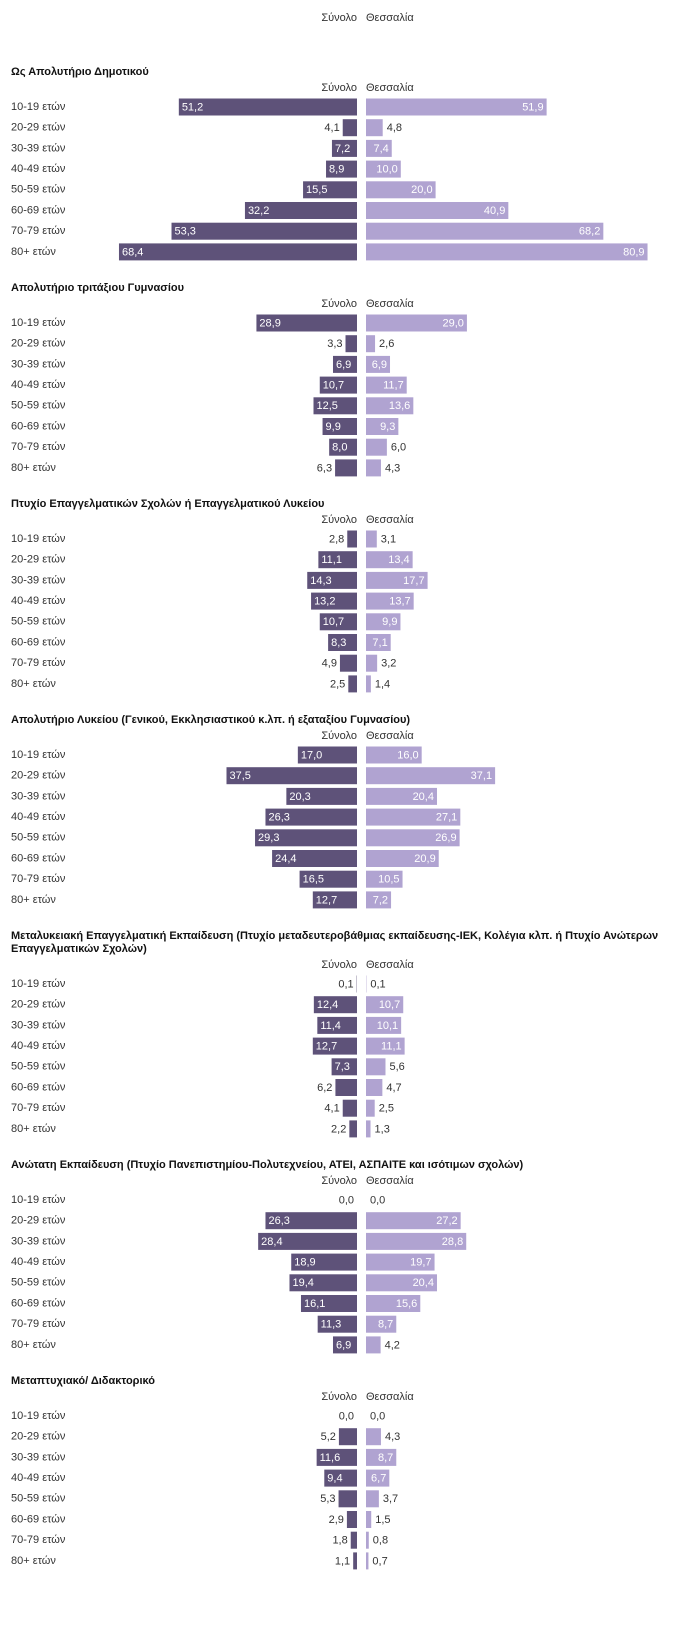  Describe the element at coordinates (38, 601) in the screenshot. I see `row-label: 40-49 ετών` at that location.